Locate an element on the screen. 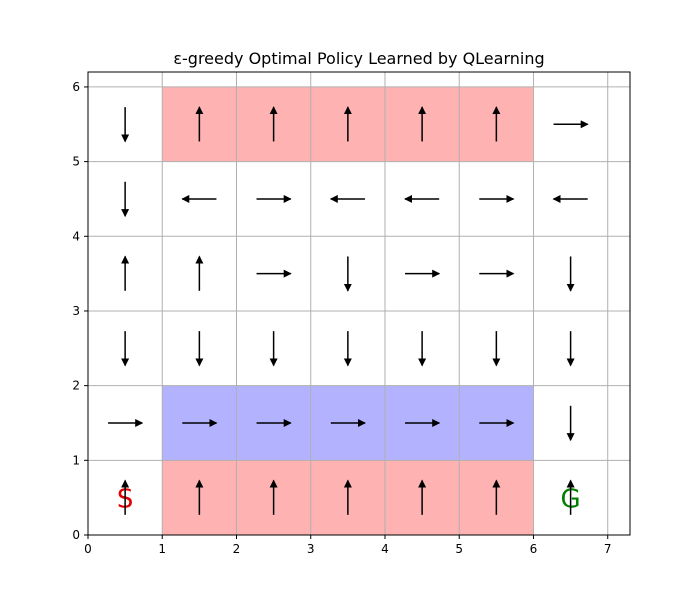 This screenshot has height=600, width=700. x-tick-label: 0 is located at coordinates (88, 549).